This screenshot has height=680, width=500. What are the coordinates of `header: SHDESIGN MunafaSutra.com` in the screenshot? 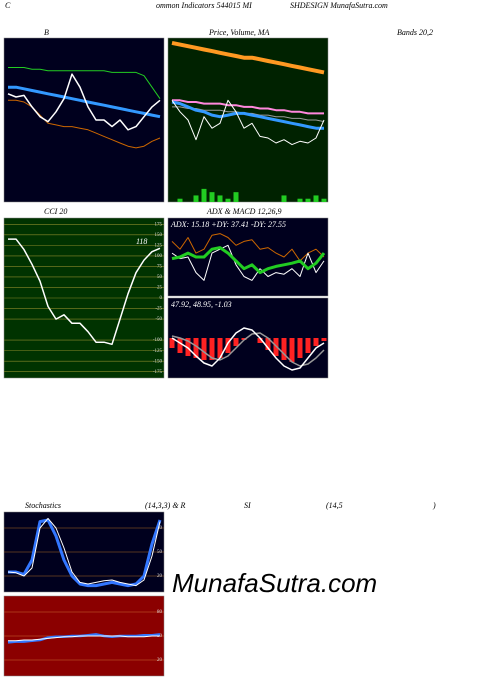 It's located at (339, 5).